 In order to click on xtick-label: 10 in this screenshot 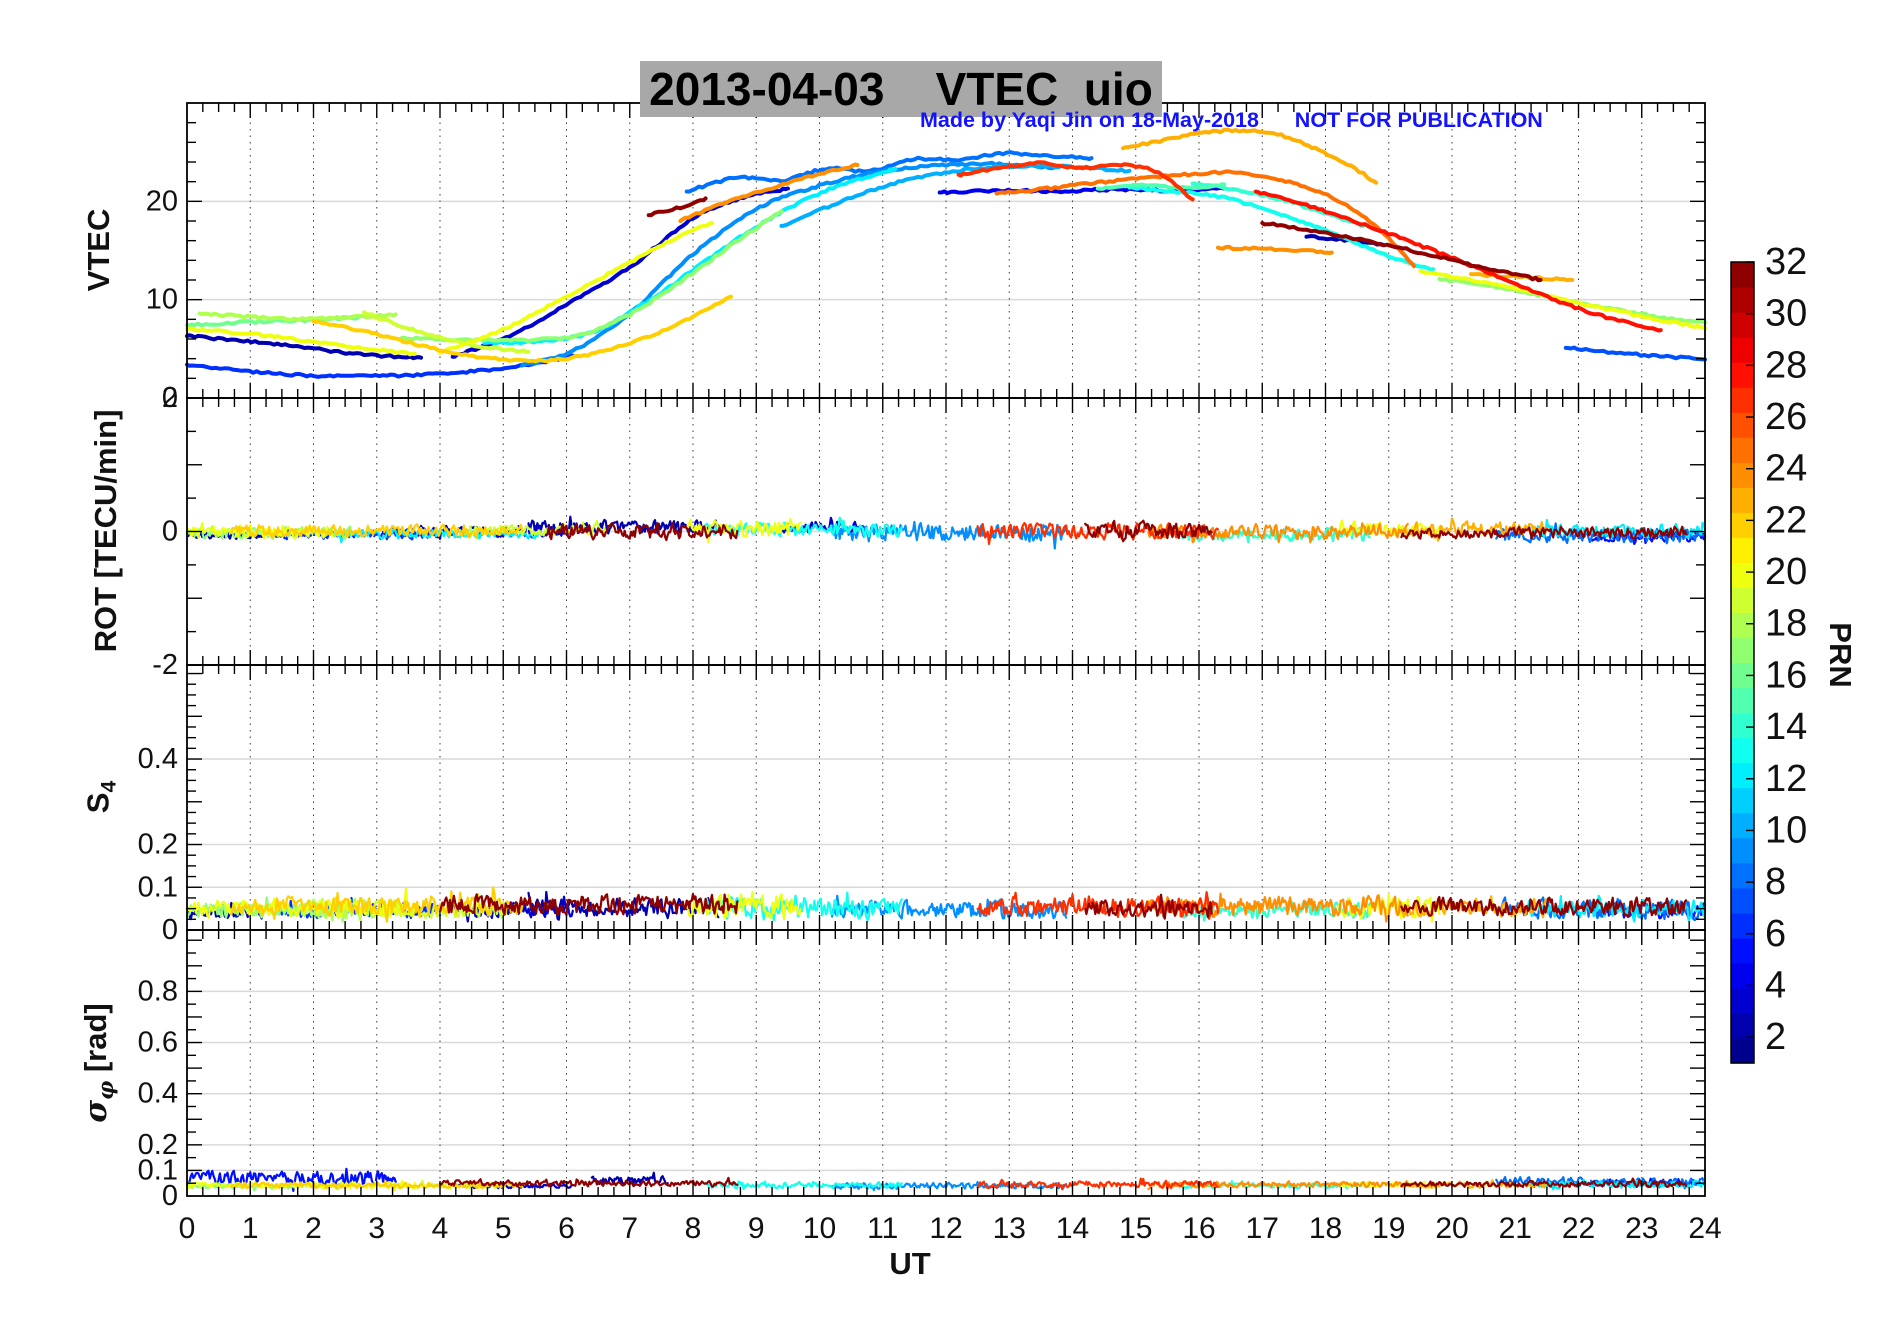, I will do `click(819, 1228)`.